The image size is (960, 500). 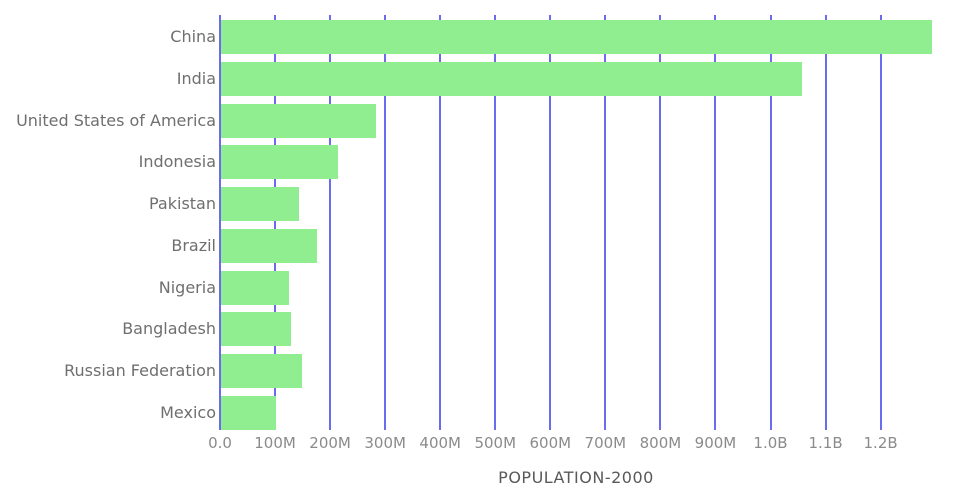 I want to click on gridline-1000m, so click(x=770, y=222).